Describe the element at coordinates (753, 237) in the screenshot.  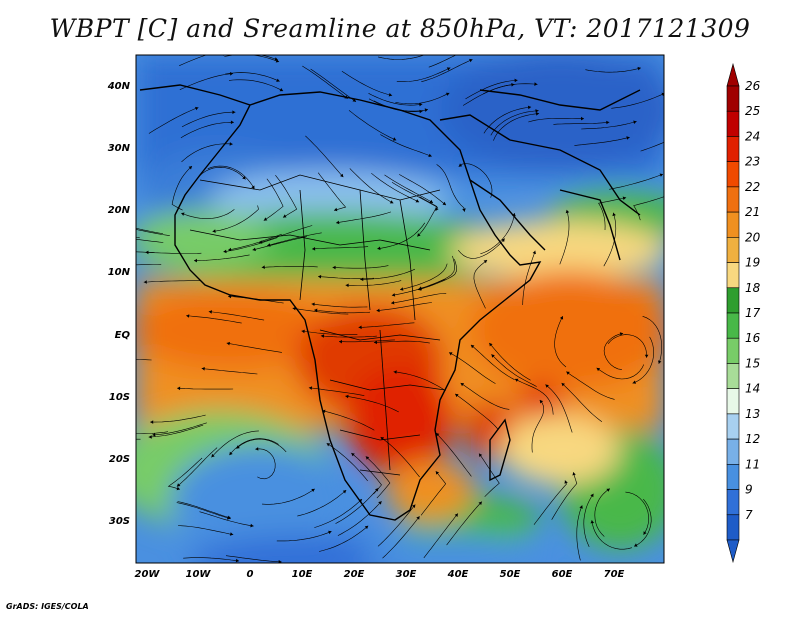
I see `colorbar-label: 20` at that location.